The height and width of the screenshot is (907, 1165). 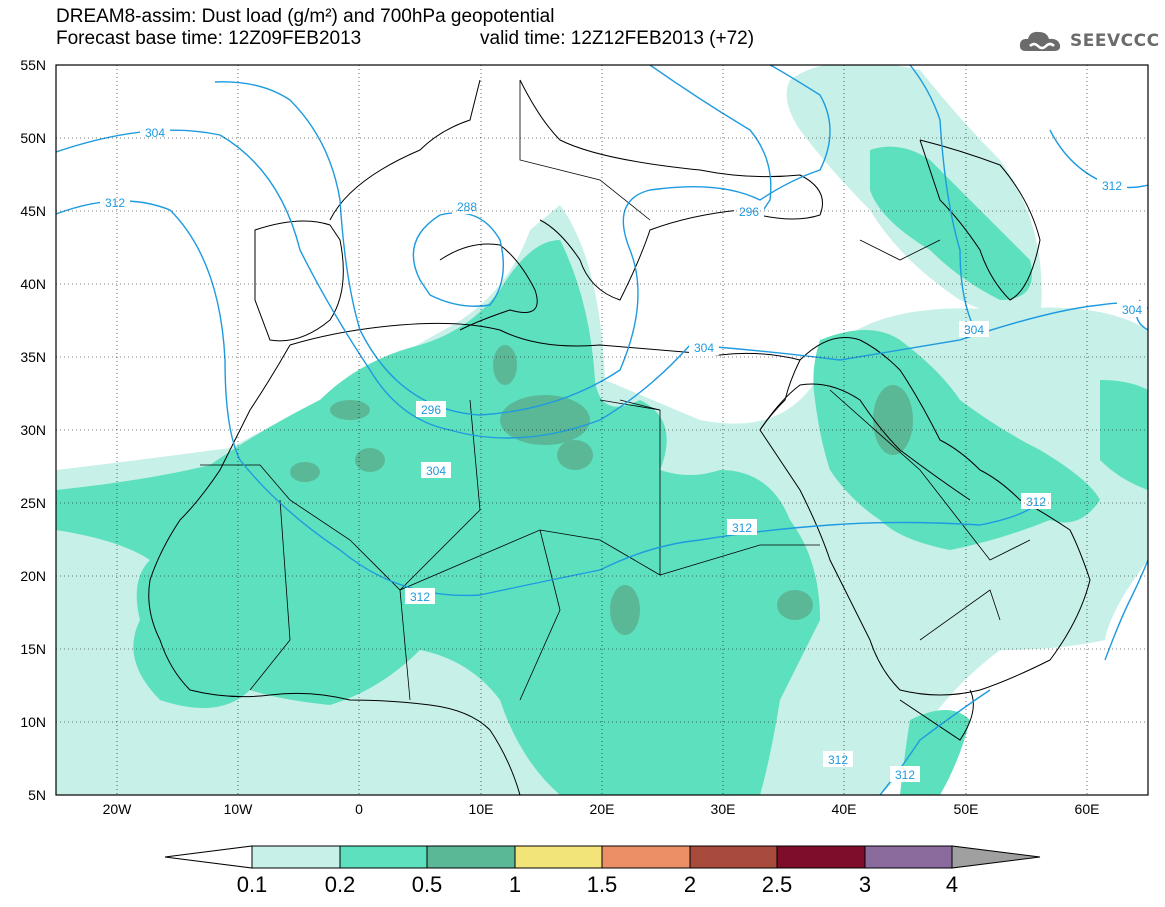 What do you see at coordinates (1036, 502) in the screenshot?
I see `contour-label-312-e: 312` at bounding box center [1036, 502].